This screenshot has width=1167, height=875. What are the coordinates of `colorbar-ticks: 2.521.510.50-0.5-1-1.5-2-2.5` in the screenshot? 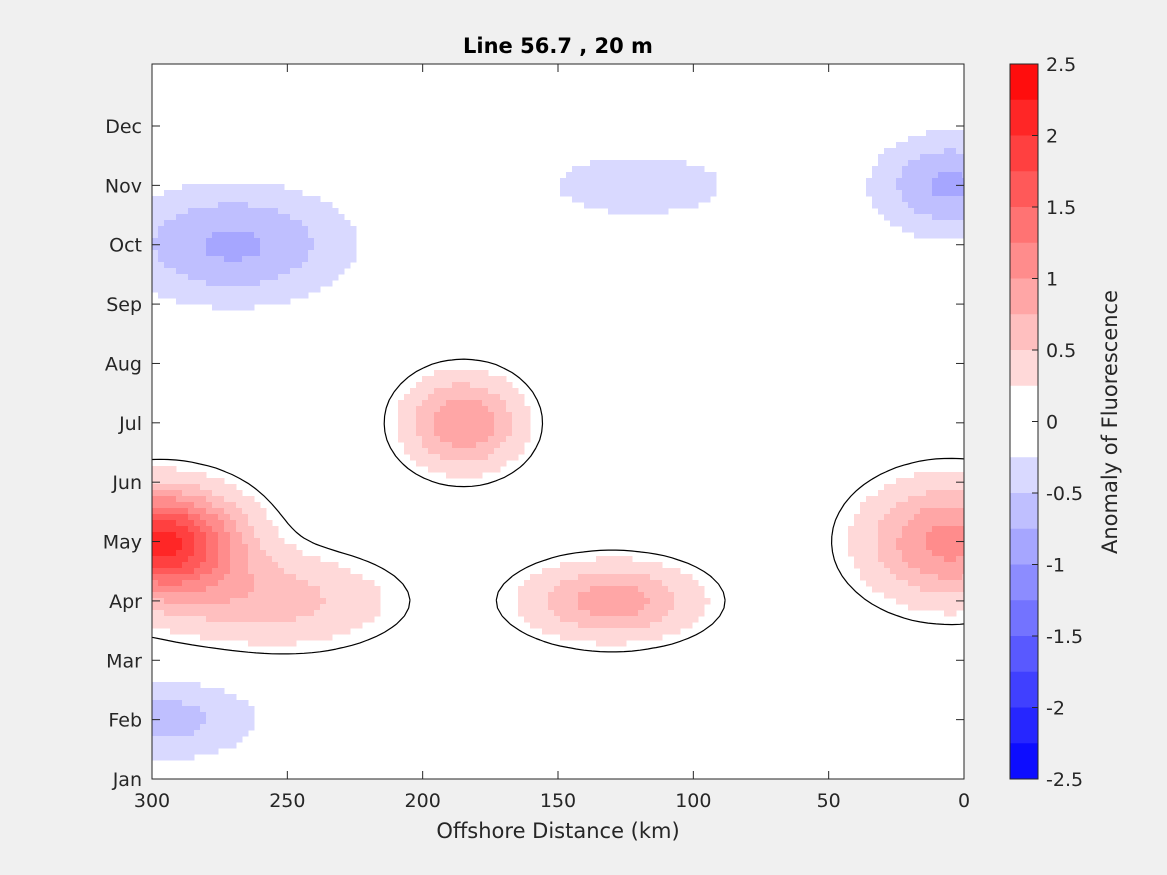 It's located at (1057, 422).